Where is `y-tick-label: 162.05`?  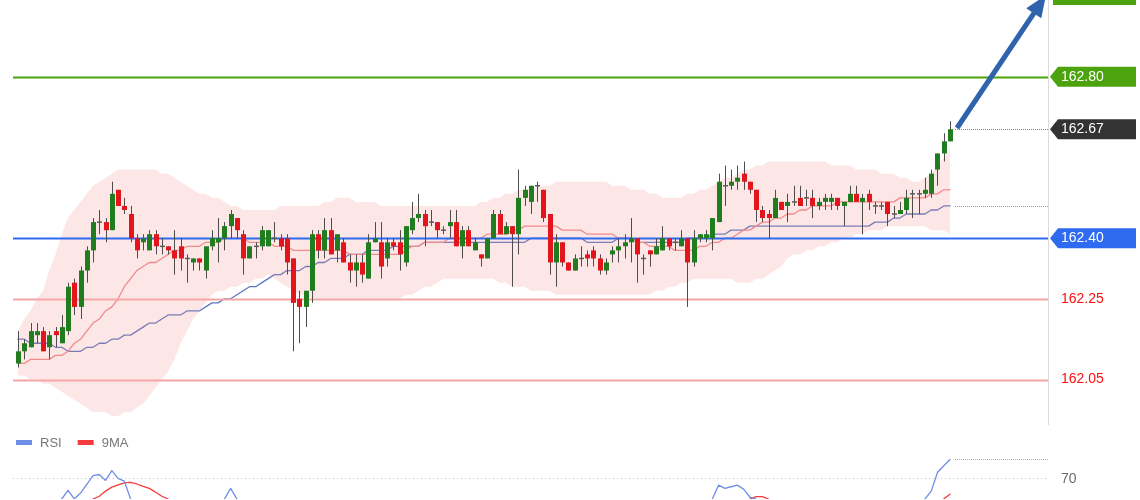 y-tick-label: 162.05 is located at coordinates (1083, 378).